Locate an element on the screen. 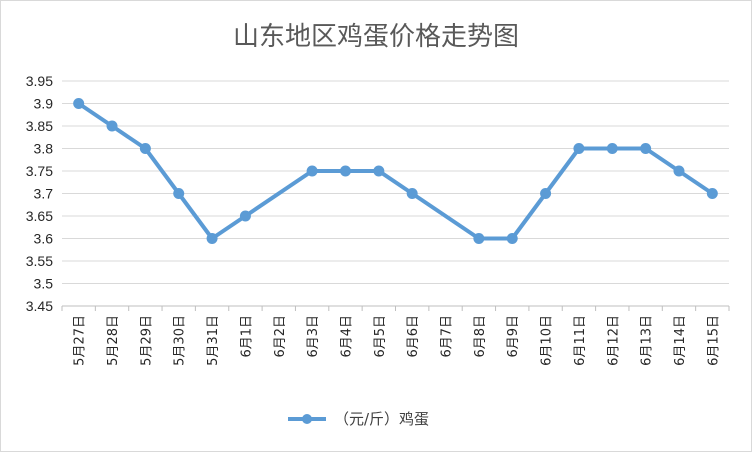 The height and width of the screenshot is (452, 752). y-tick-label: 3.65 is located at coordinates (39, 216).